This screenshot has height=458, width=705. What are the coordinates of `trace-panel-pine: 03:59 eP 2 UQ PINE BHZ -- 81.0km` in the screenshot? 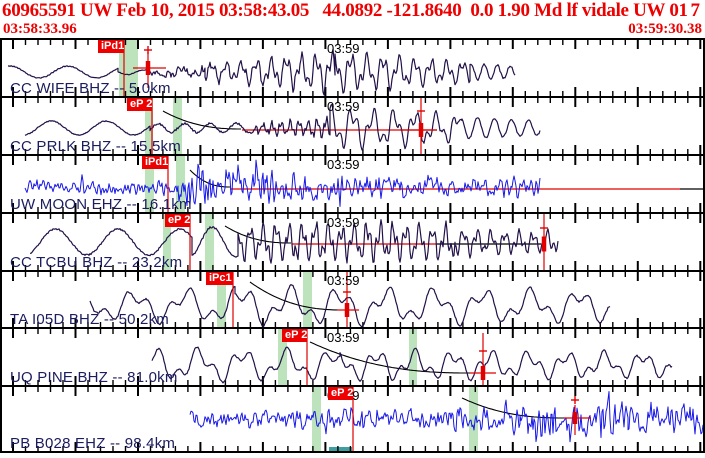 It's located at (352, 356).